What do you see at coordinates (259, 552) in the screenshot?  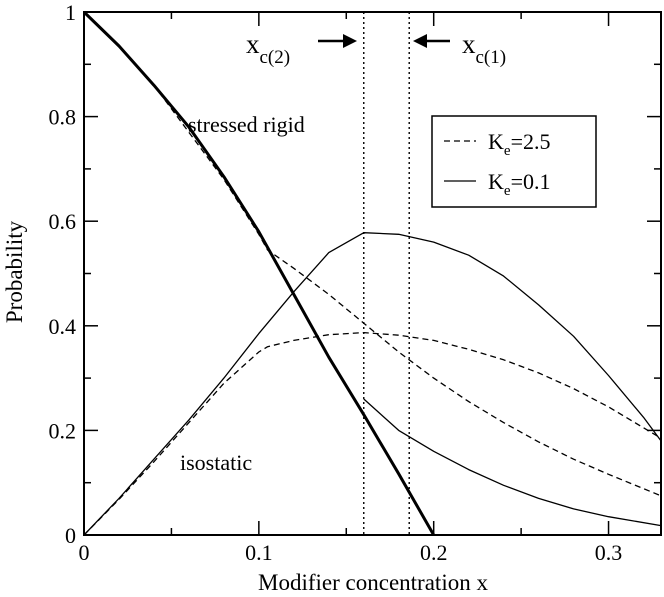 I see `x-tick-label: 0.1` at bounding box center [259, 552].